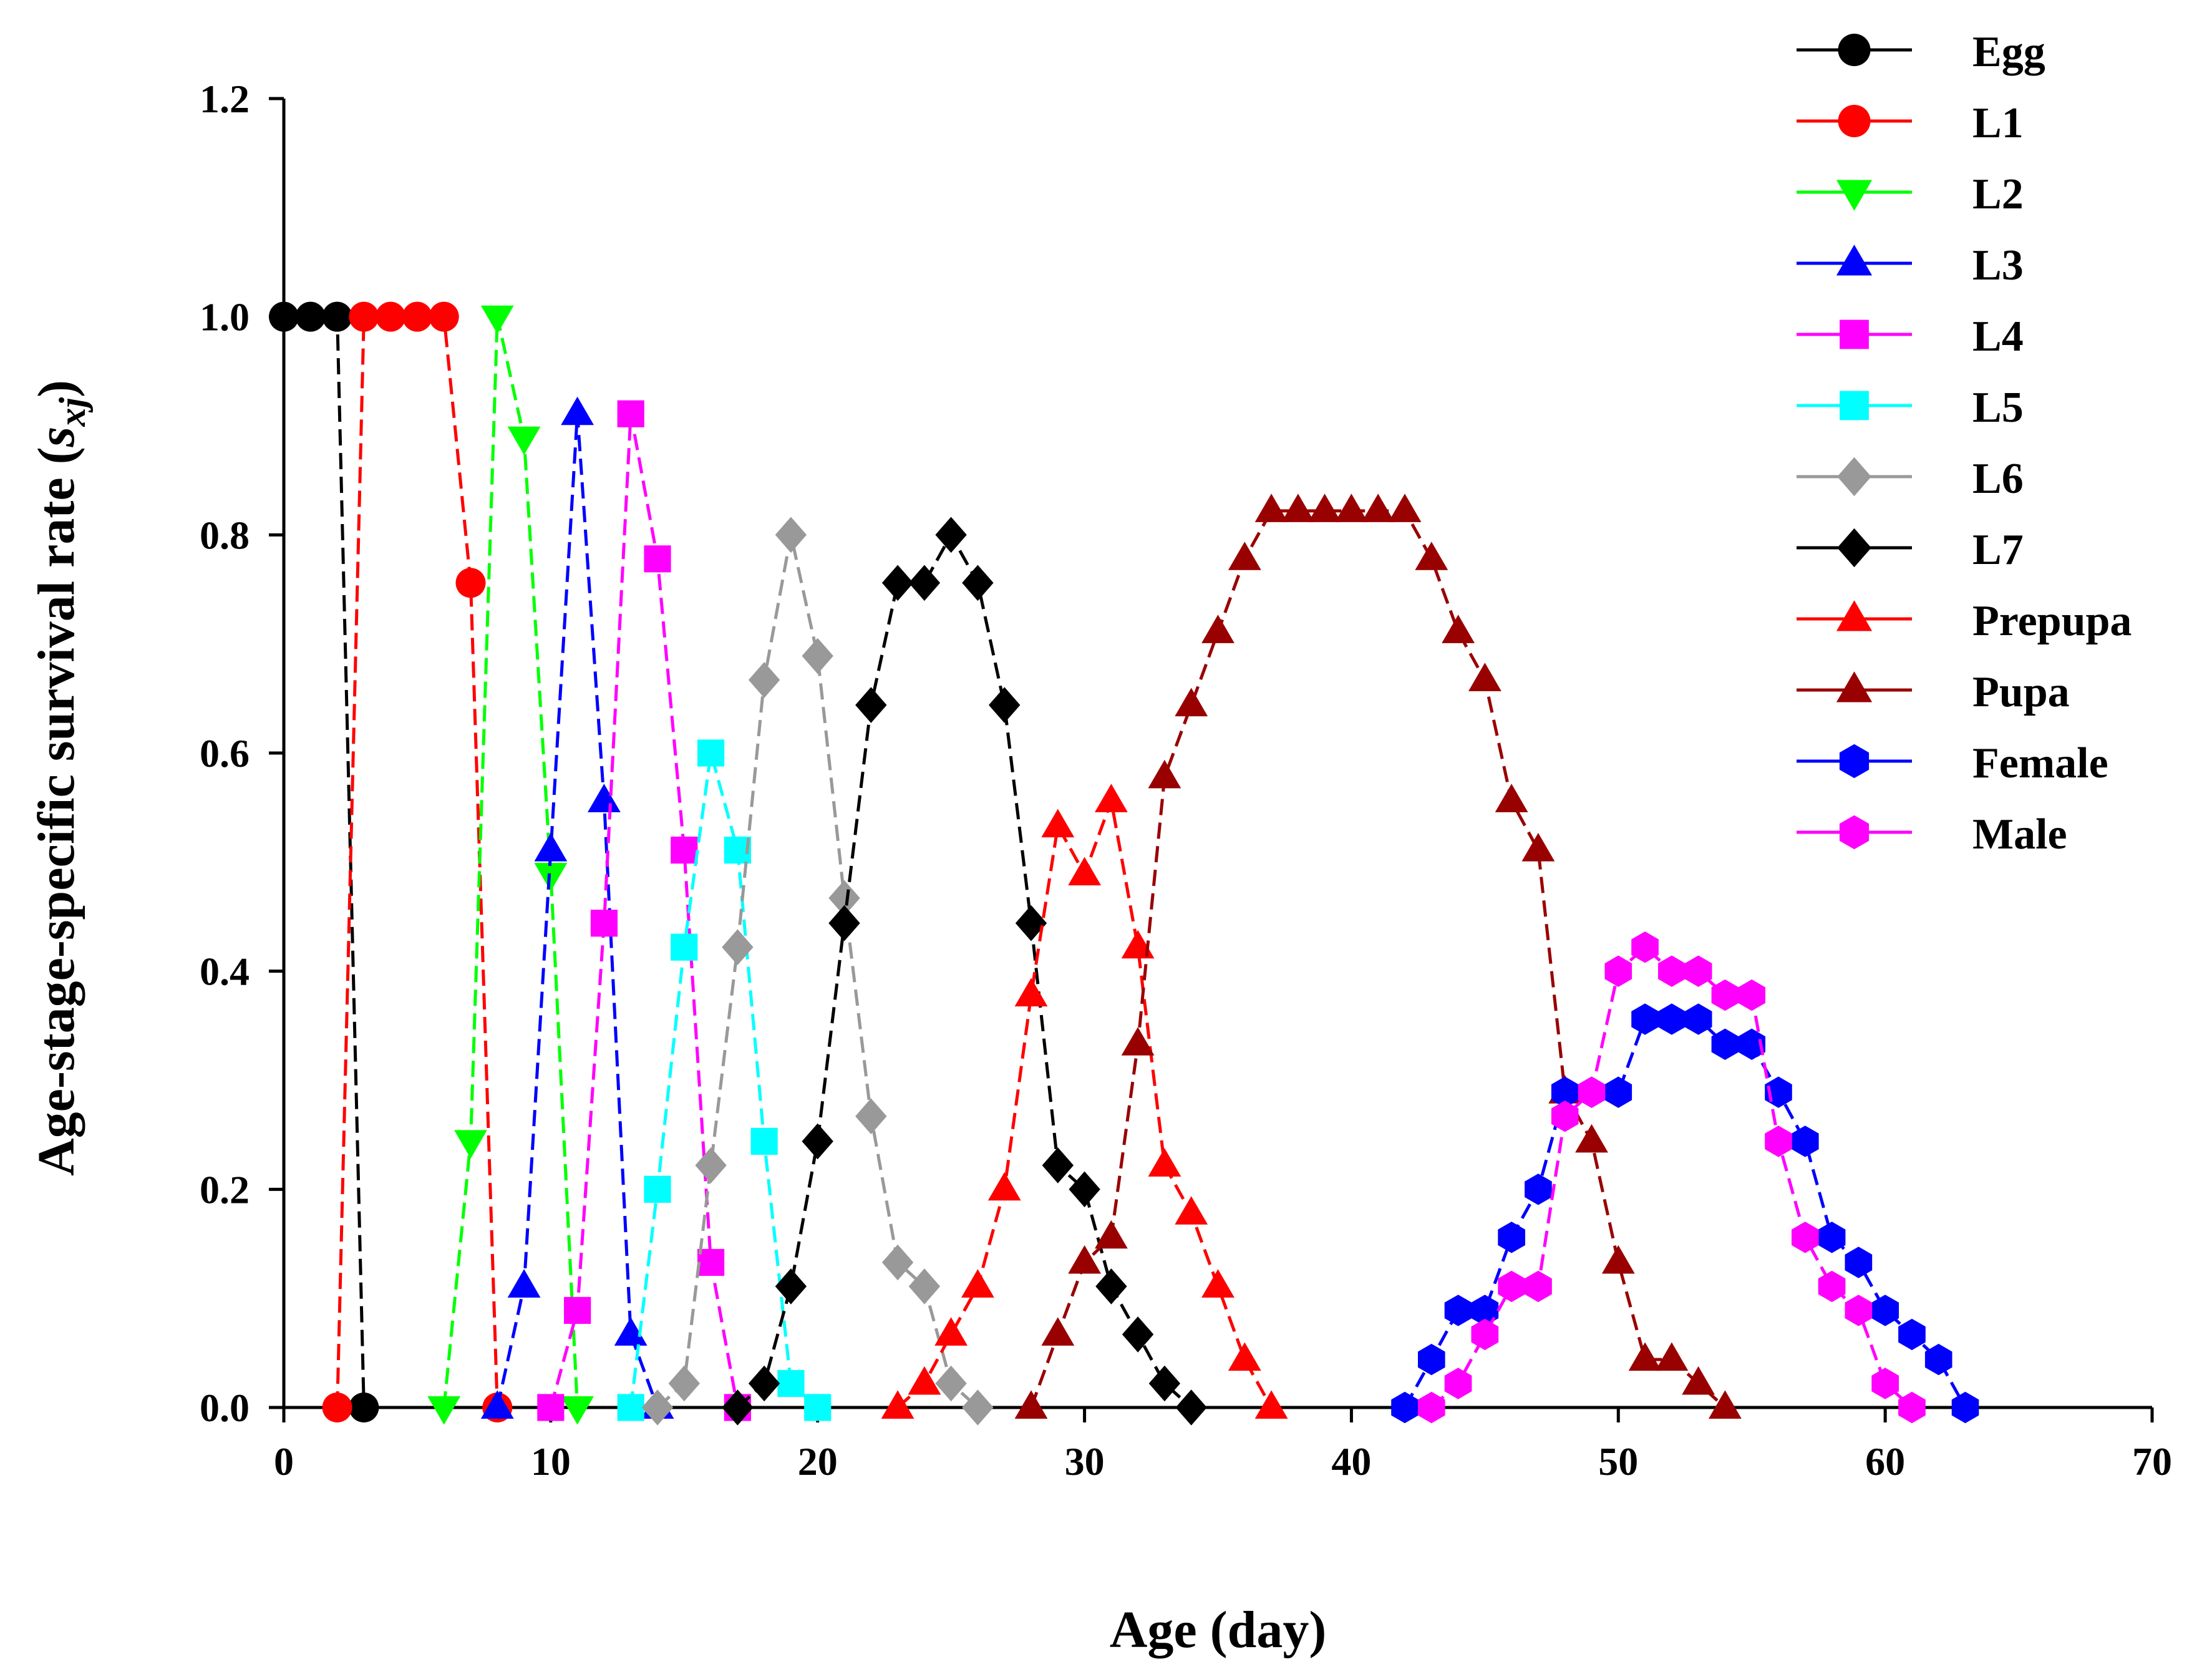 This screenshot has width=2212, height=1677. What do you see at coordinates (56, 811) in the screenshot?
I see `y-axis-title-prefix: Age-stage-specific survival rate (` at bounding box center [56, 811].